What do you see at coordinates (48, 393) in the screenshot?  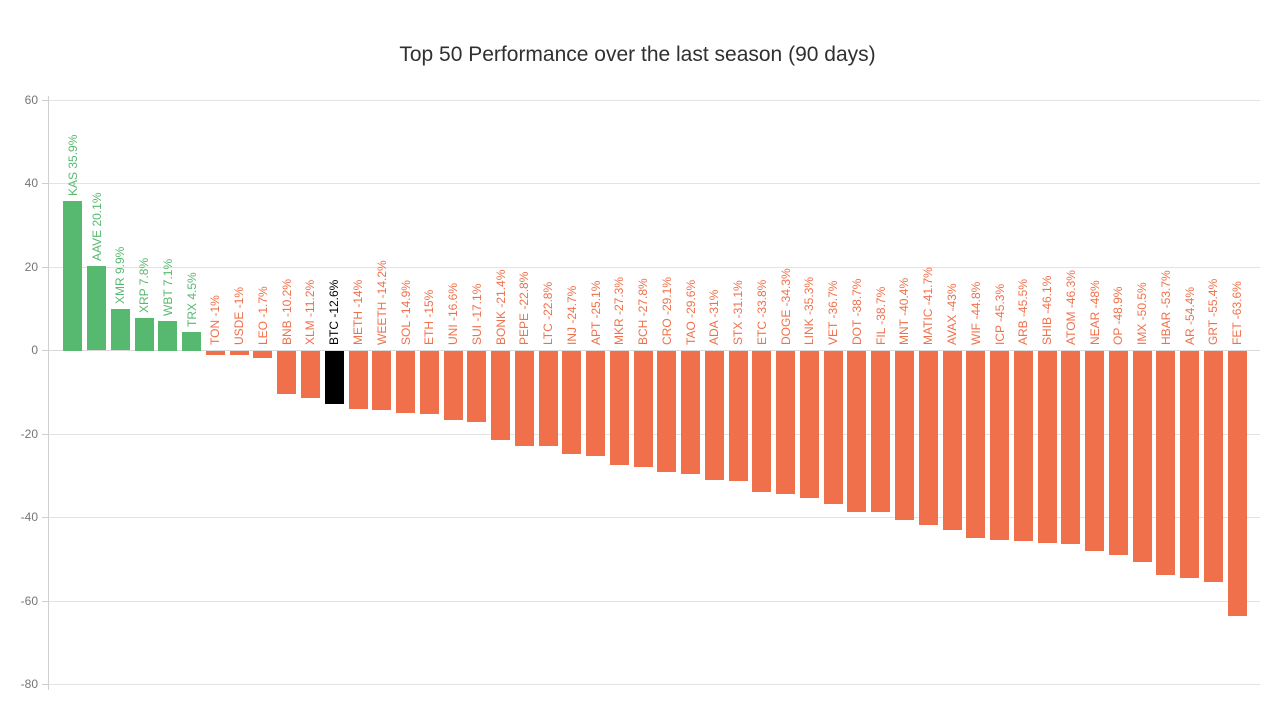 I see `y-axis-line` at bounding box center [48, 393].